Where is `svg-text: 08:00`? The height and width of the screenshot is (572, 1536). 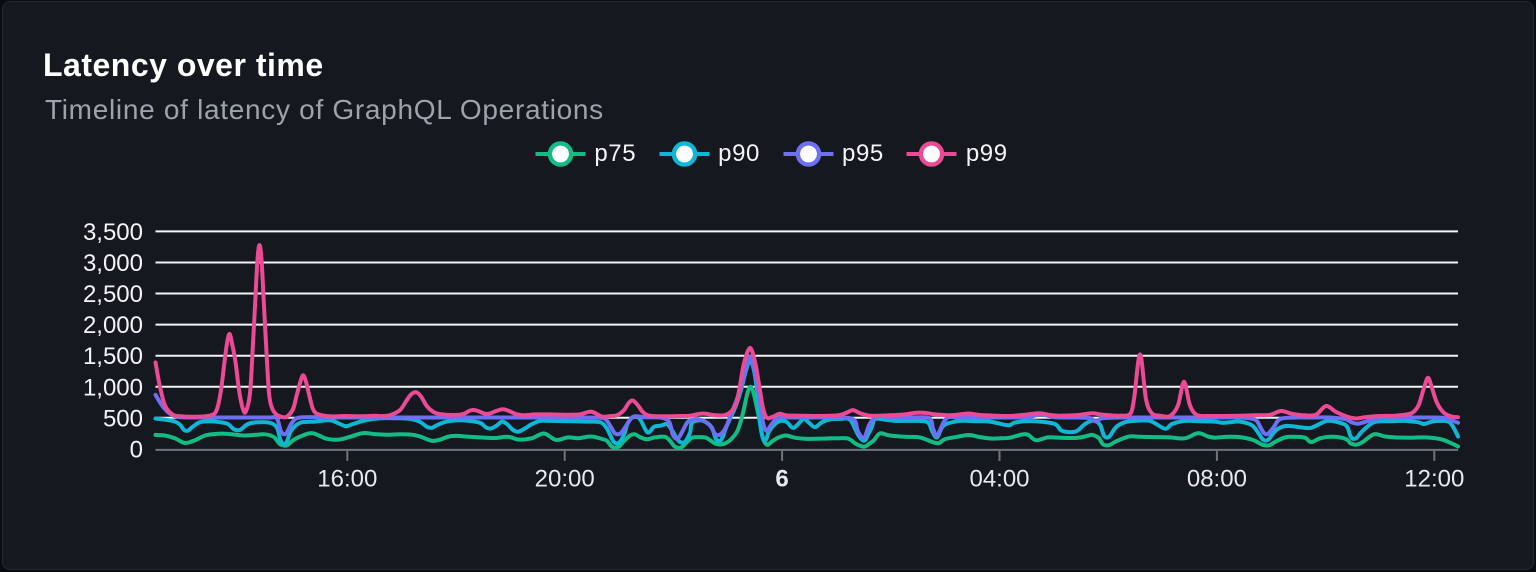
svg-text: 08:00 is located at coordinates (1217, 479).